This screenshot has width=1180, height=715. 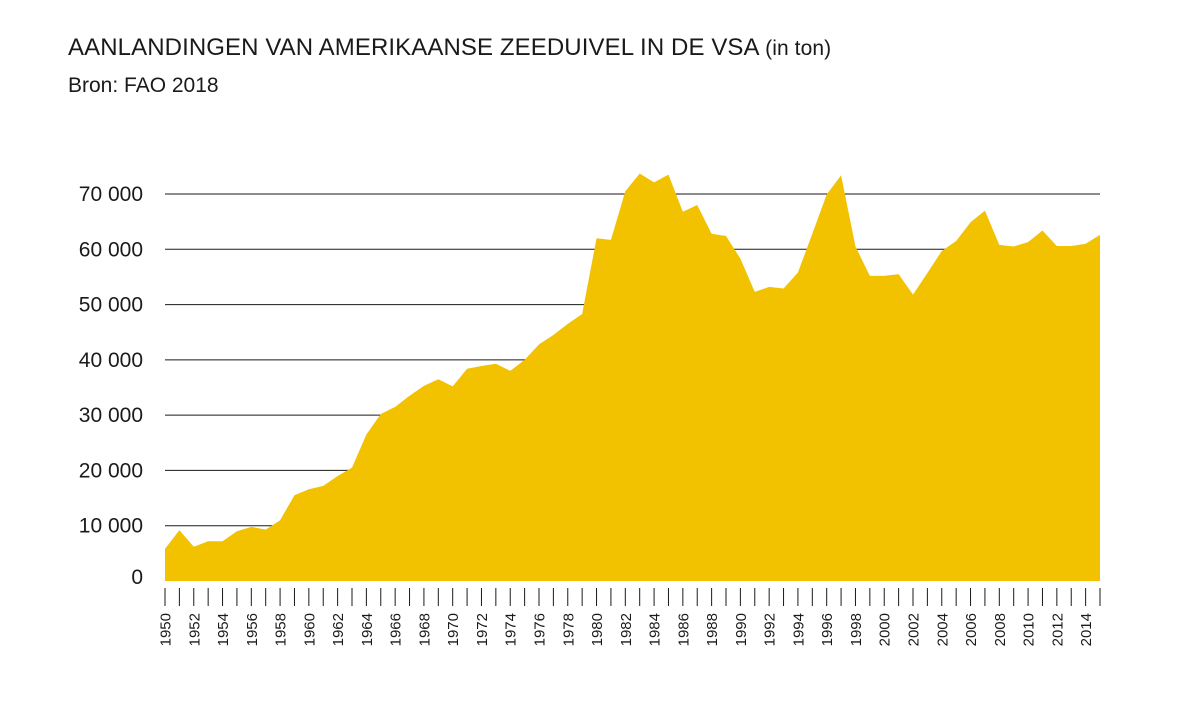 I want to click on y-tick-label: 0, so click(x=137, y=577).